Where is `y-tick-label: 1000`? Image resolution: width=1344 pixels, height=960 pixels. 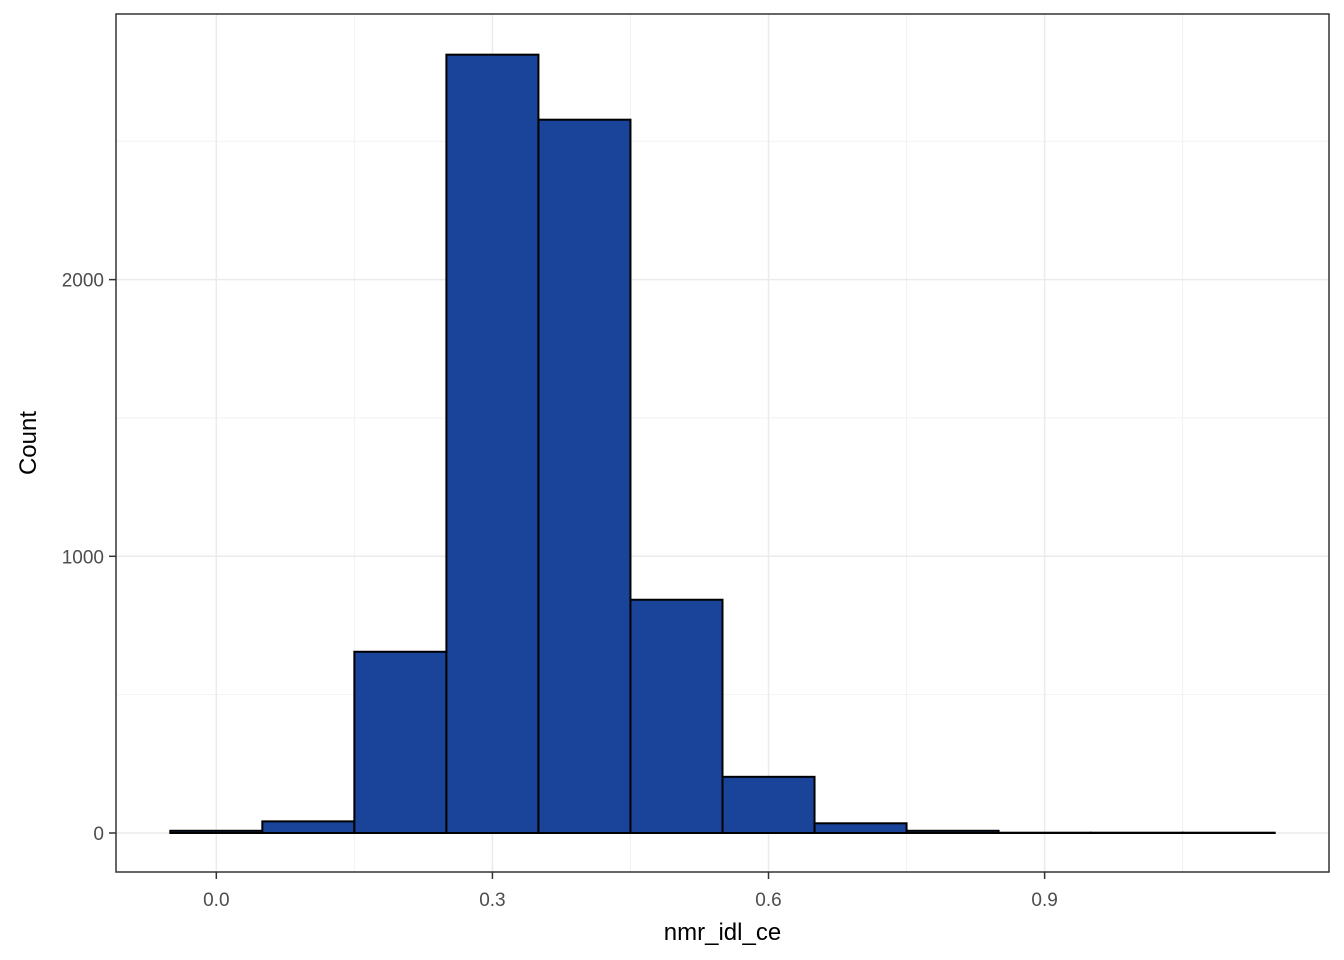
y-tick-label: 1000 is located at coordinates (83, 557).